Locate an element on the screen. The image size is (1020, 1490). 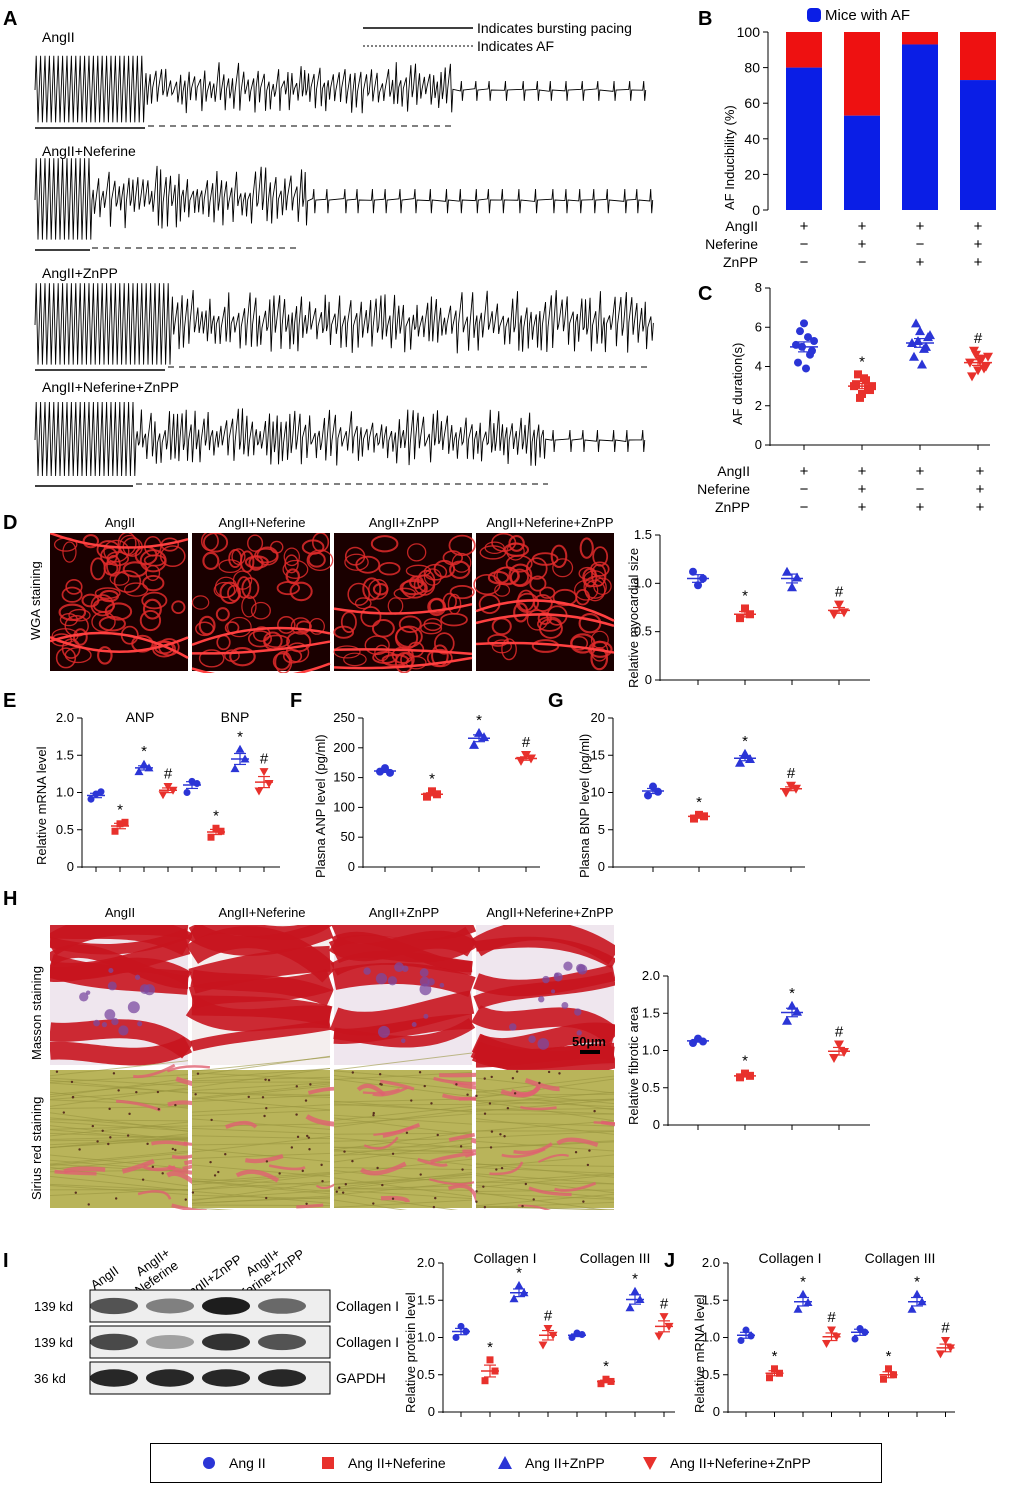
significance-hash: # is located at coordinates (831, 1317).